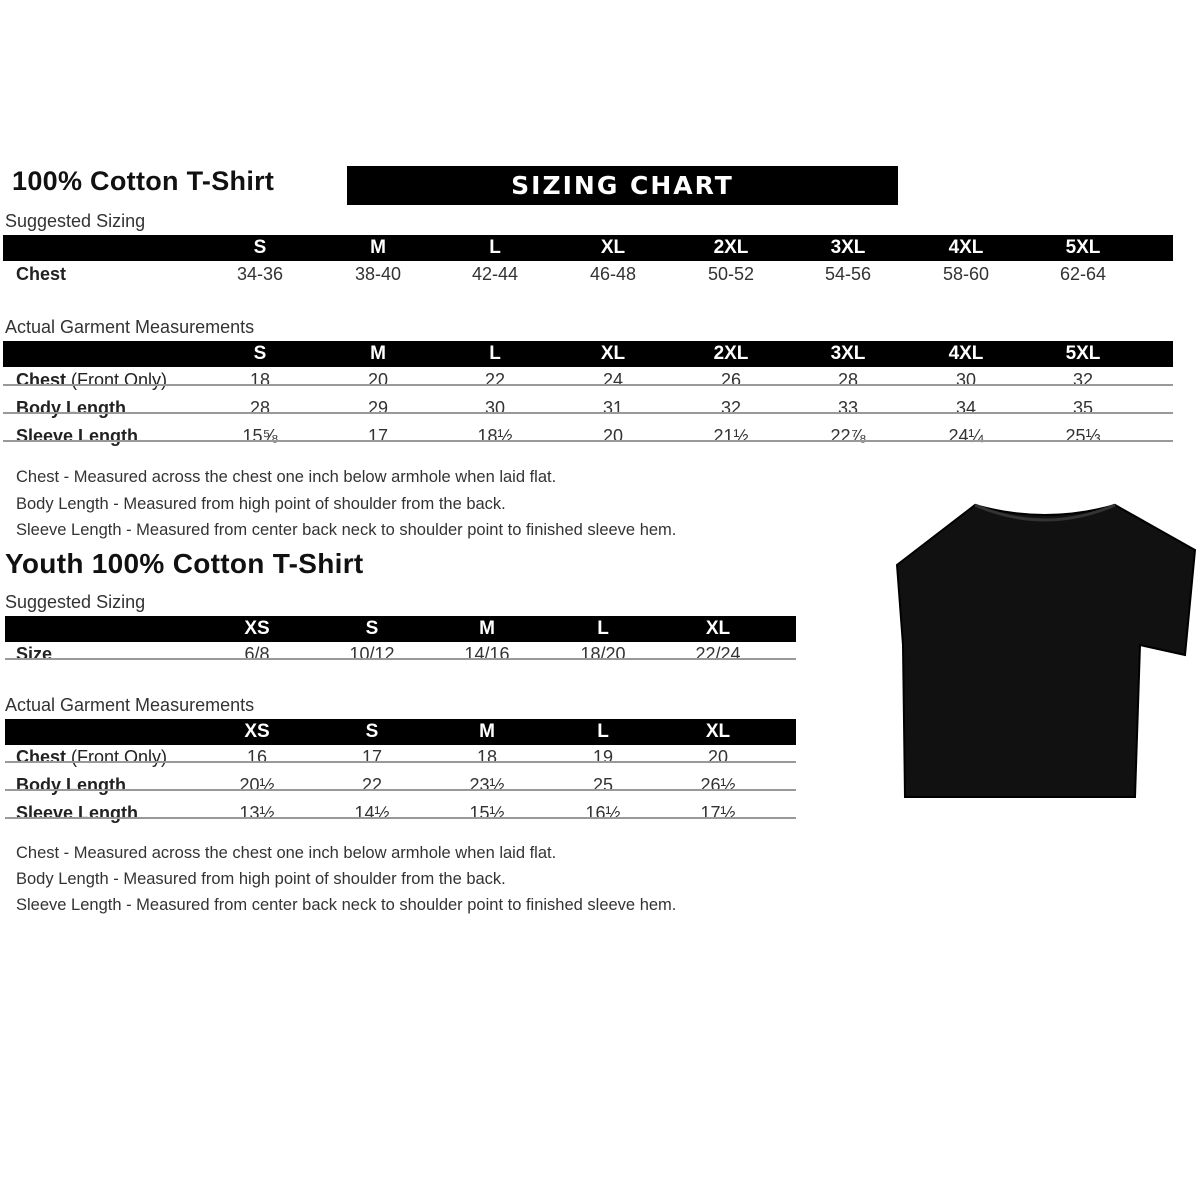 The height and width of the screenshot is (1200, 1200). I want to click on cell-value: 14½, so click(372, 813).